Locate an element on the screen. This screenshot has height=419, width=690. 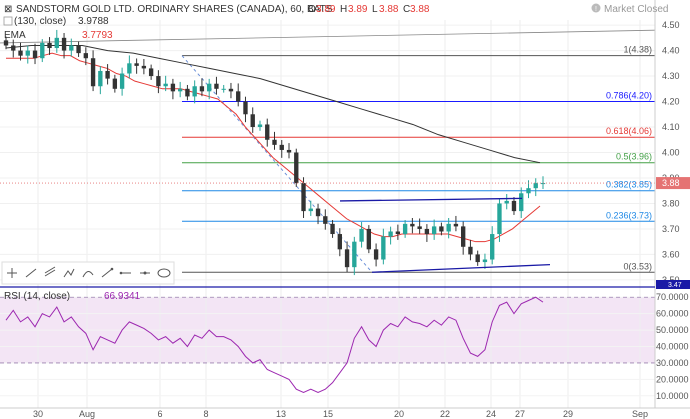
ohlc-high-label: H is located at coordinates (343, 9).